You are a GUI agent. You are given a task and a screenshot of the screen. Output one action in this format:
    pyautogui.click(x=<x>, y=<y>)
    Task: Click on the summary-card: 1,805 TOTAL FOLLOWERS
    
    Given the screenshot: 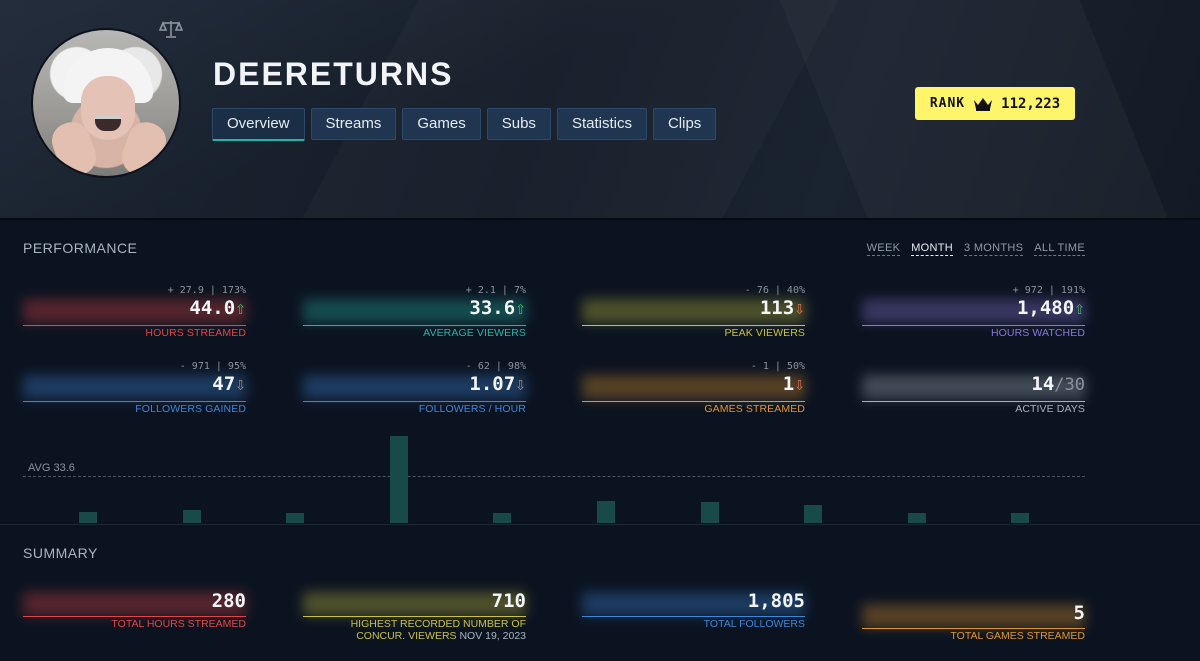 What is the action you would take?
    pyautogui.click(x=693, y=613)
    